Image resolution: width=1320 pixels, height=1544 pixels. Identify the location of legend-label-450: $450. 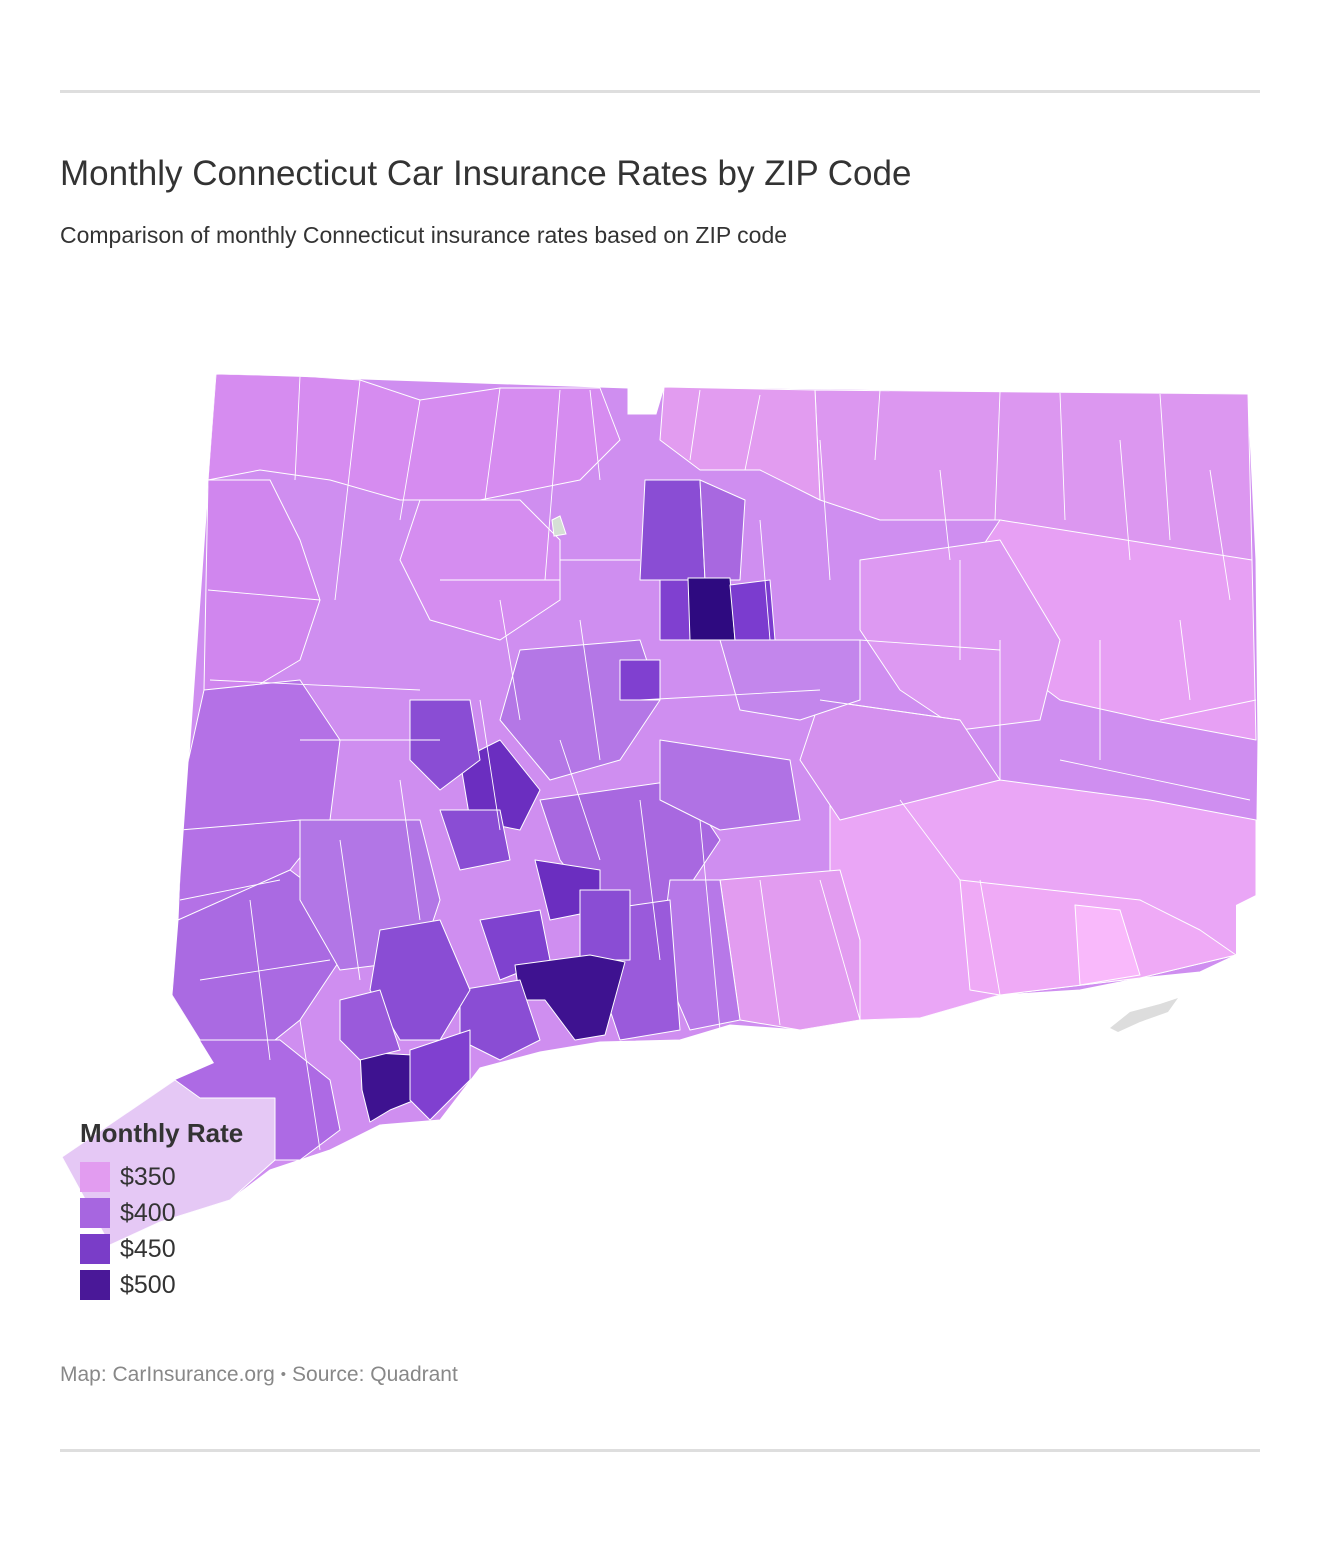
(148, 1248).